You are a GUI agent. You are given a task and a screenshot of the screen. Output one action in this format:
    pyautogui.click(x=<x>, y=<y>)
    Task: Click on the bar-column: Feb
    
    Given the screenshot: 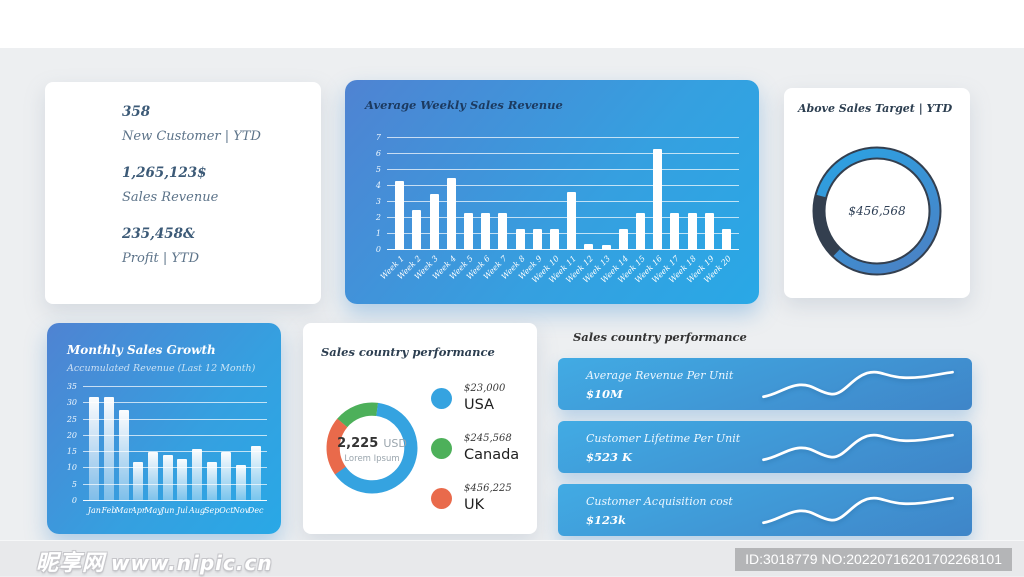 What is the action you would take?
    pyautogui.click(x=109, y=451)
    